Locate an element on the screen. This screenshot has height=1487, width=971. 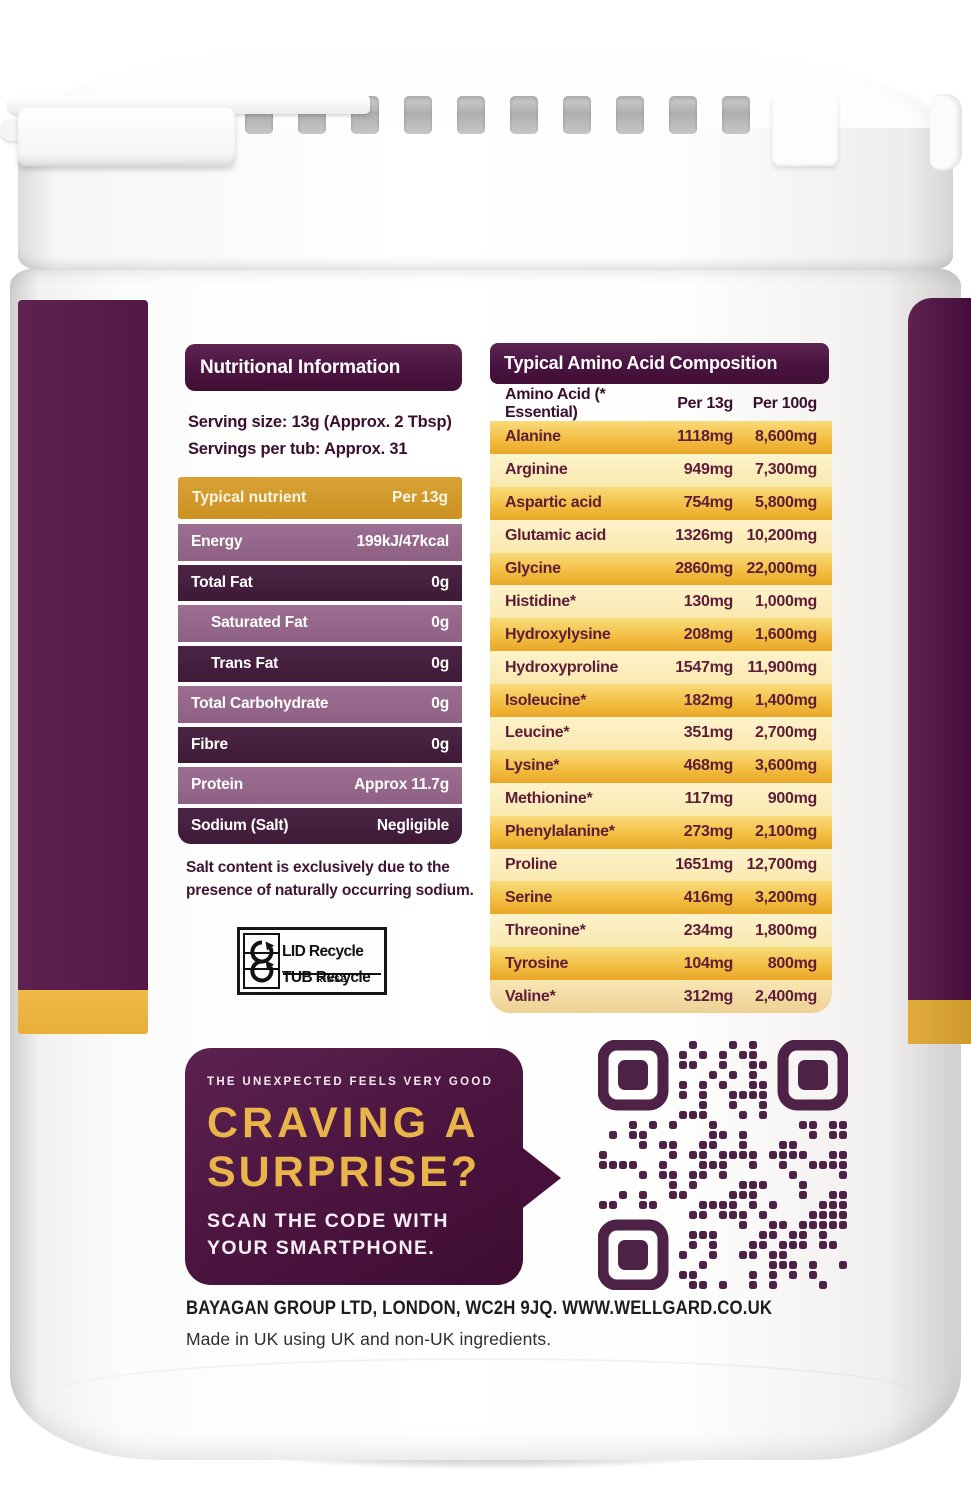
amino-per13g: 2860mg is located at coordinates (704, 568).